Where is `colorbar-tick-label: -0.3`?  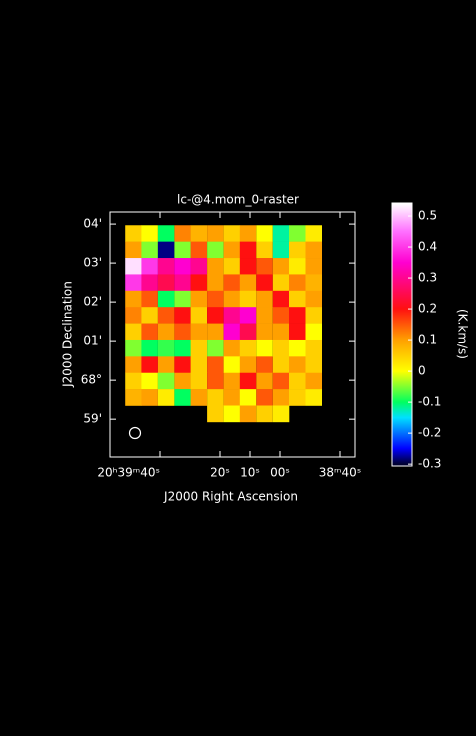
colorbar-tick-label: -0.3 is located at coordinates (429, 464).